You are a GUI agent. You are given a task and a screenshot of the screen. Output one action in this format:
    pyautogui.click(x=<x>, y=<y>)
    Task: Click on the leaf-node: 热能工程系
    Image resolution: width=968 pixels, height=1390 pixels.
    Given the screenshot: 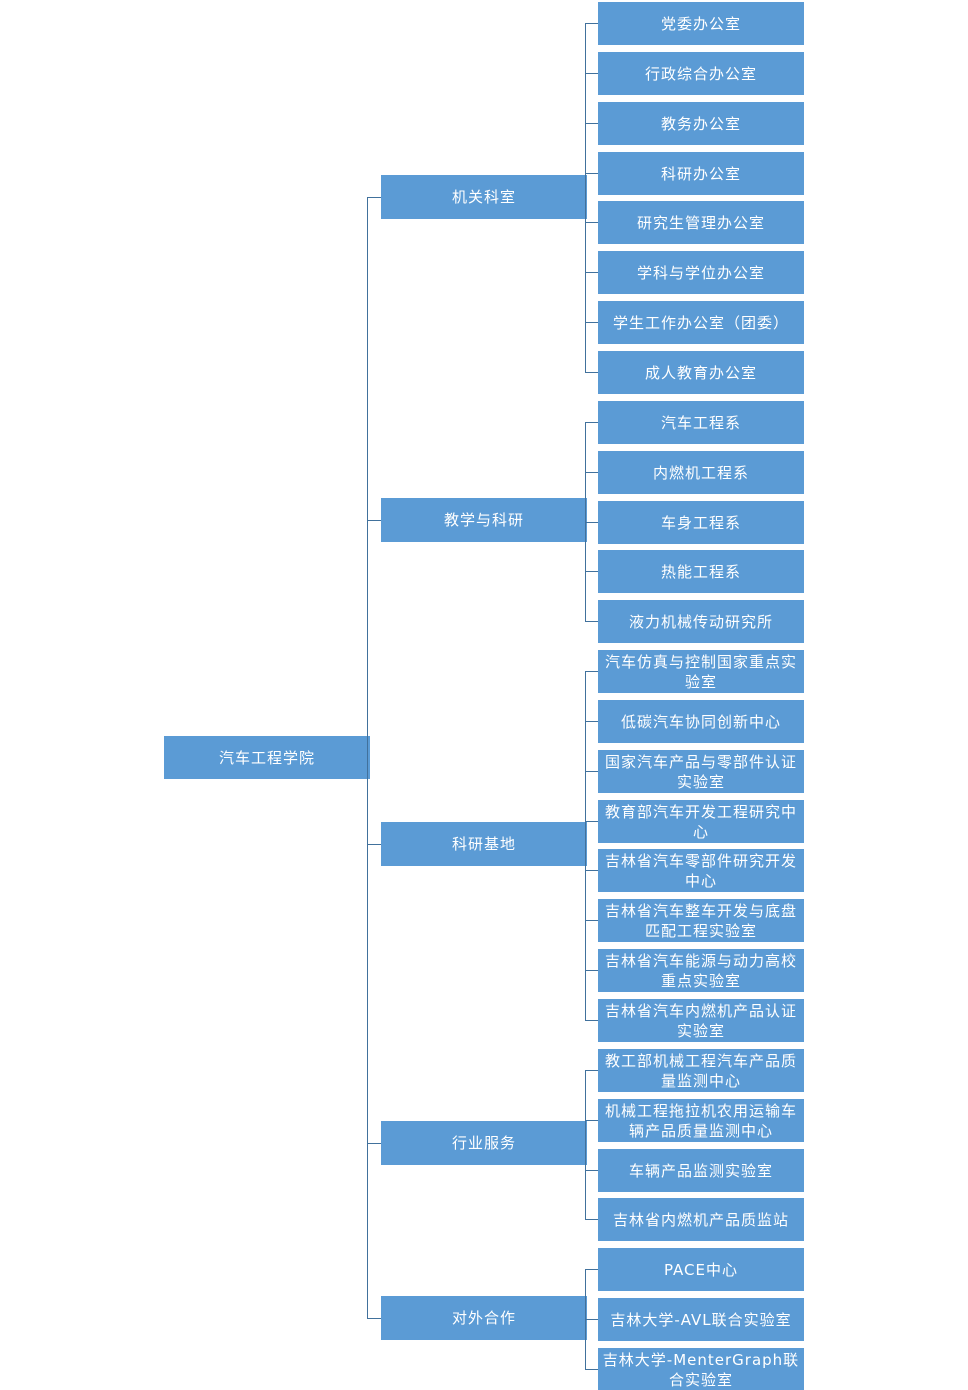 What is the action you would take?
    pyautogui.click(x=701, y=571)
    